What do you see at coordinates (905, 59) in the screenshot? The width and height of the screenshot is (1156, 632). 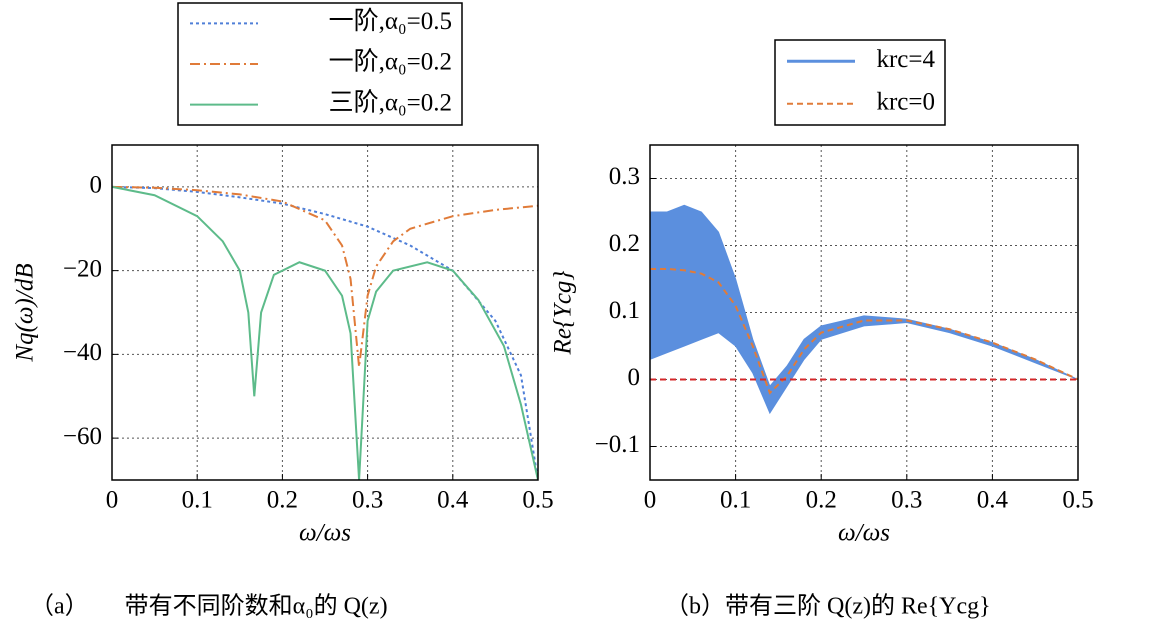 I see `legend-label: krc=4` at bounding box center [905, 59].